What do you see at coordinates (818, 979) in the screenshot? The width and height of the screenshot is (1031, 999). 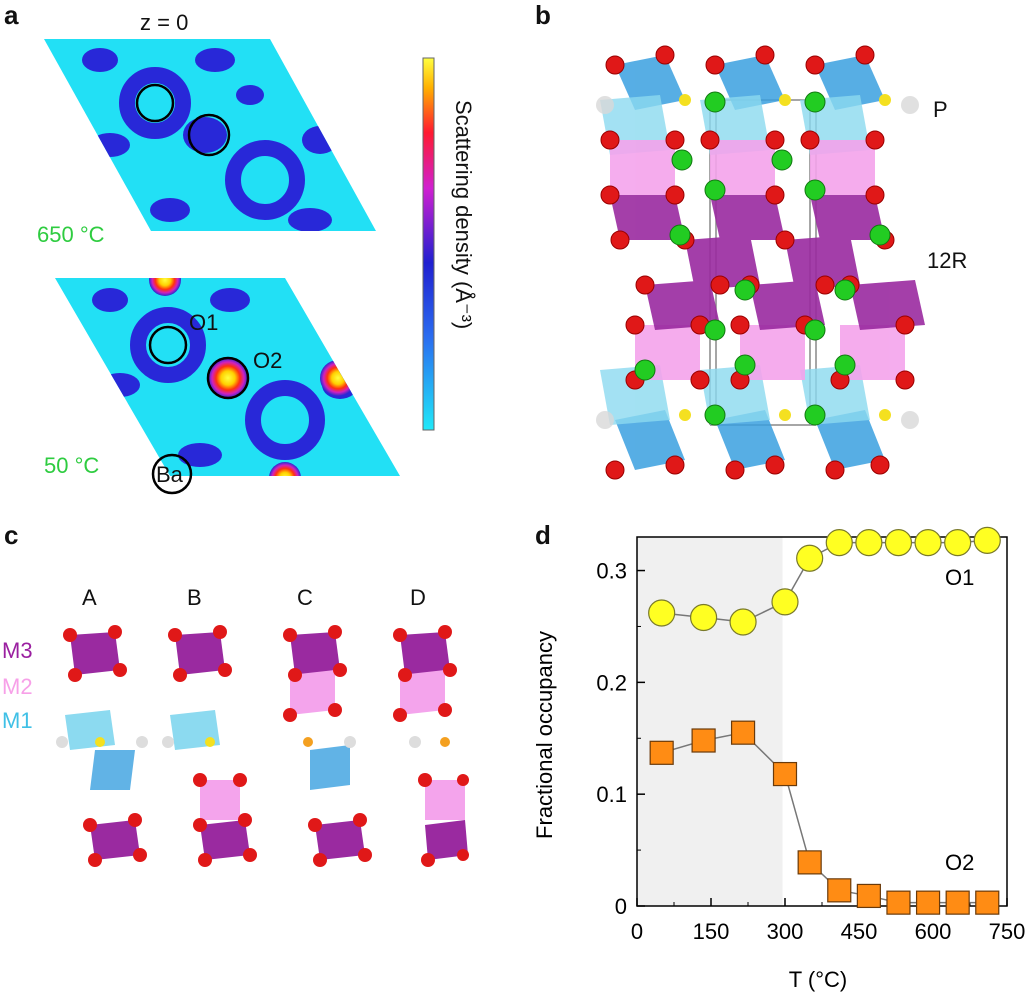 I see `x-axis-title: T (°C)` at bounding box center [818, 979].